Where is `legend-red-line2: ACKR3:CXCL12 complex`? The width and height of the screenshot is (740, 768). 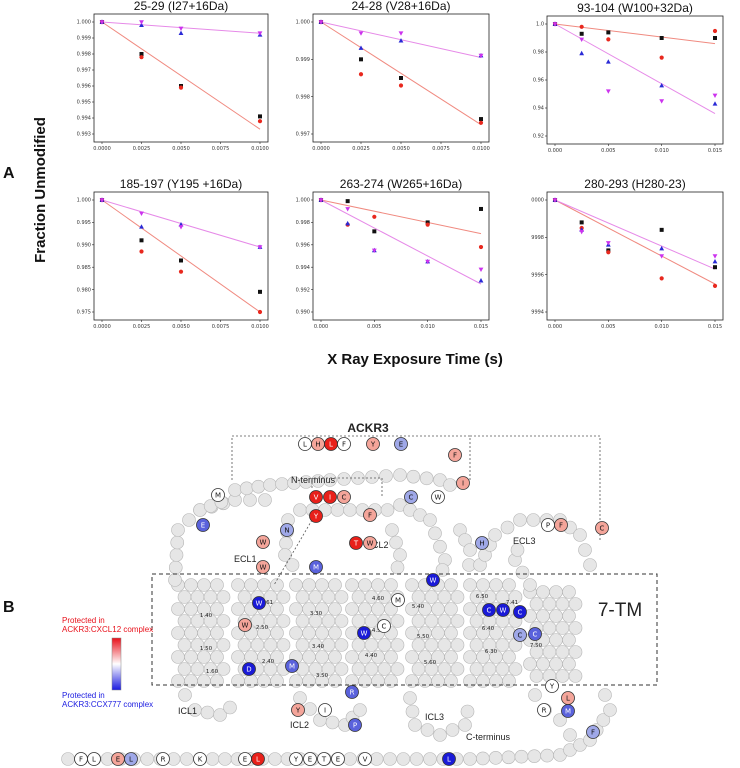
legend-red-line2: ACKR3:CXCL12 complex is located at coordinates (107, 629).